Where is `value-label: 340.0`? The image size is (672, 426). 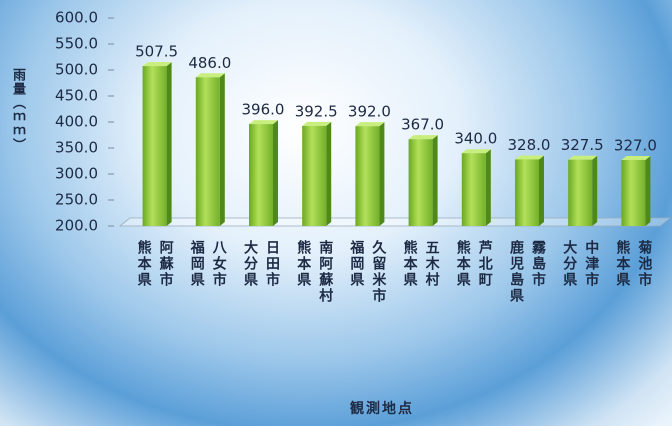
value-label: 340.0 is located at coordinates (475, 139).